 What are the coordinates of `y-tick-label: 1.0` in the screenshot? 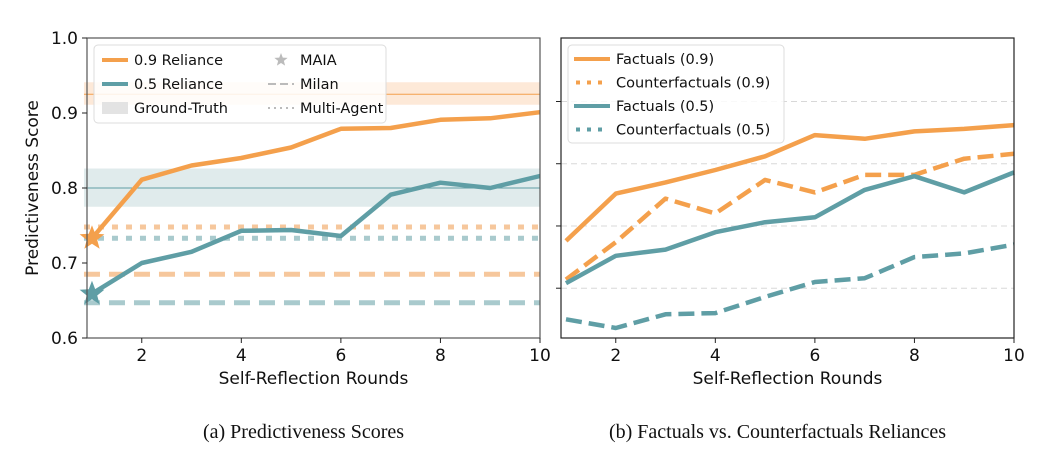 It's located at (64, 39).